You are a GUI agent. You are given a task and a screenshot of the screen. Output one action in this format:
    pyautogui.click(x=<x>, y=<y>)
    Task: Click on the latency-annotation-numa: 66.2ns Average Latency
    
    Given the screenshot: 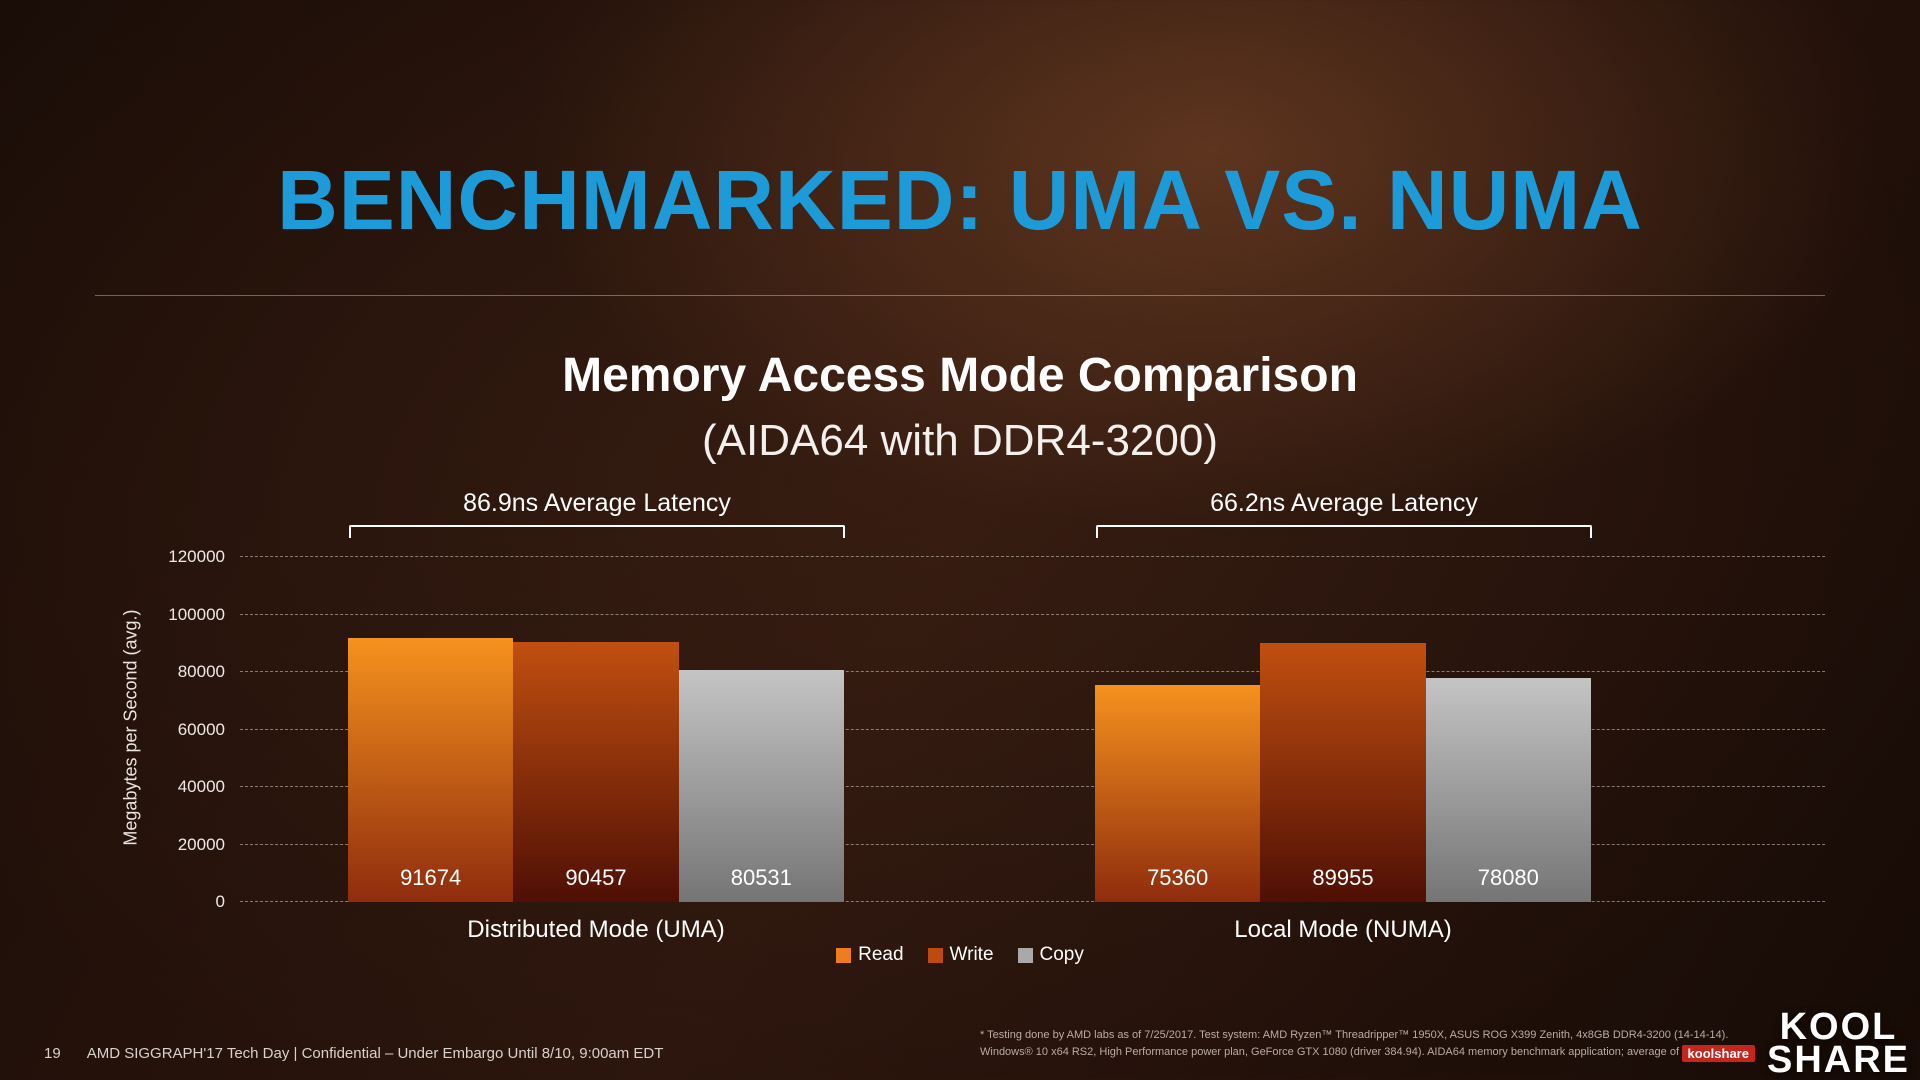 What is the action you would take?
    pyautogui.click(x=1344, y=513)
    